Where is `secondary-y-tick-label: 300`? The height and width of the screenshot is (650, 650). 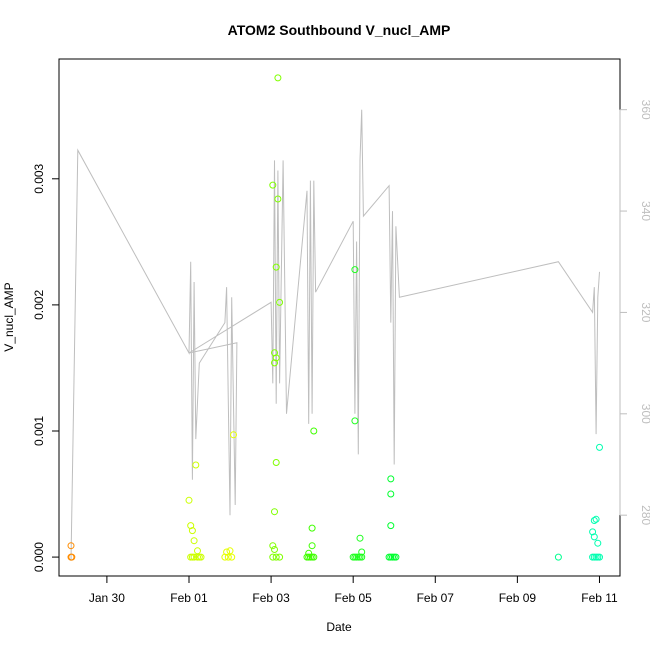
secondary-y-tick-label: 300 is located at coordinates (644, 414).